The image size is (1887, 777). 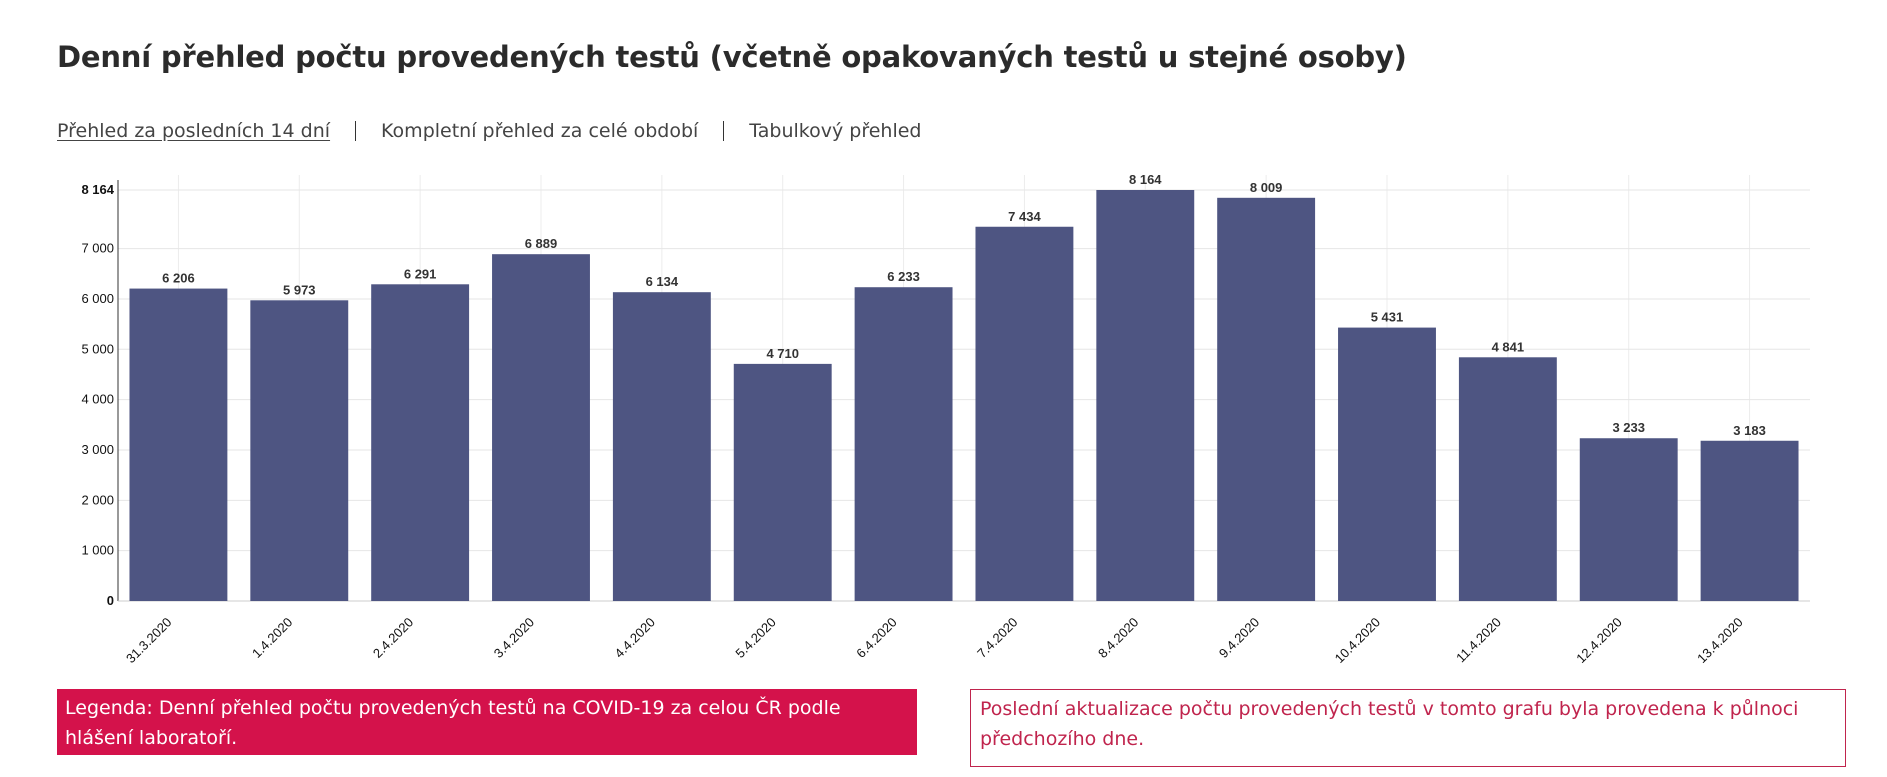 What do you see at coordinates (1024, 413) in the screenshot?
I see `bar-7.4.2020` at bounding box center [1024, 413].